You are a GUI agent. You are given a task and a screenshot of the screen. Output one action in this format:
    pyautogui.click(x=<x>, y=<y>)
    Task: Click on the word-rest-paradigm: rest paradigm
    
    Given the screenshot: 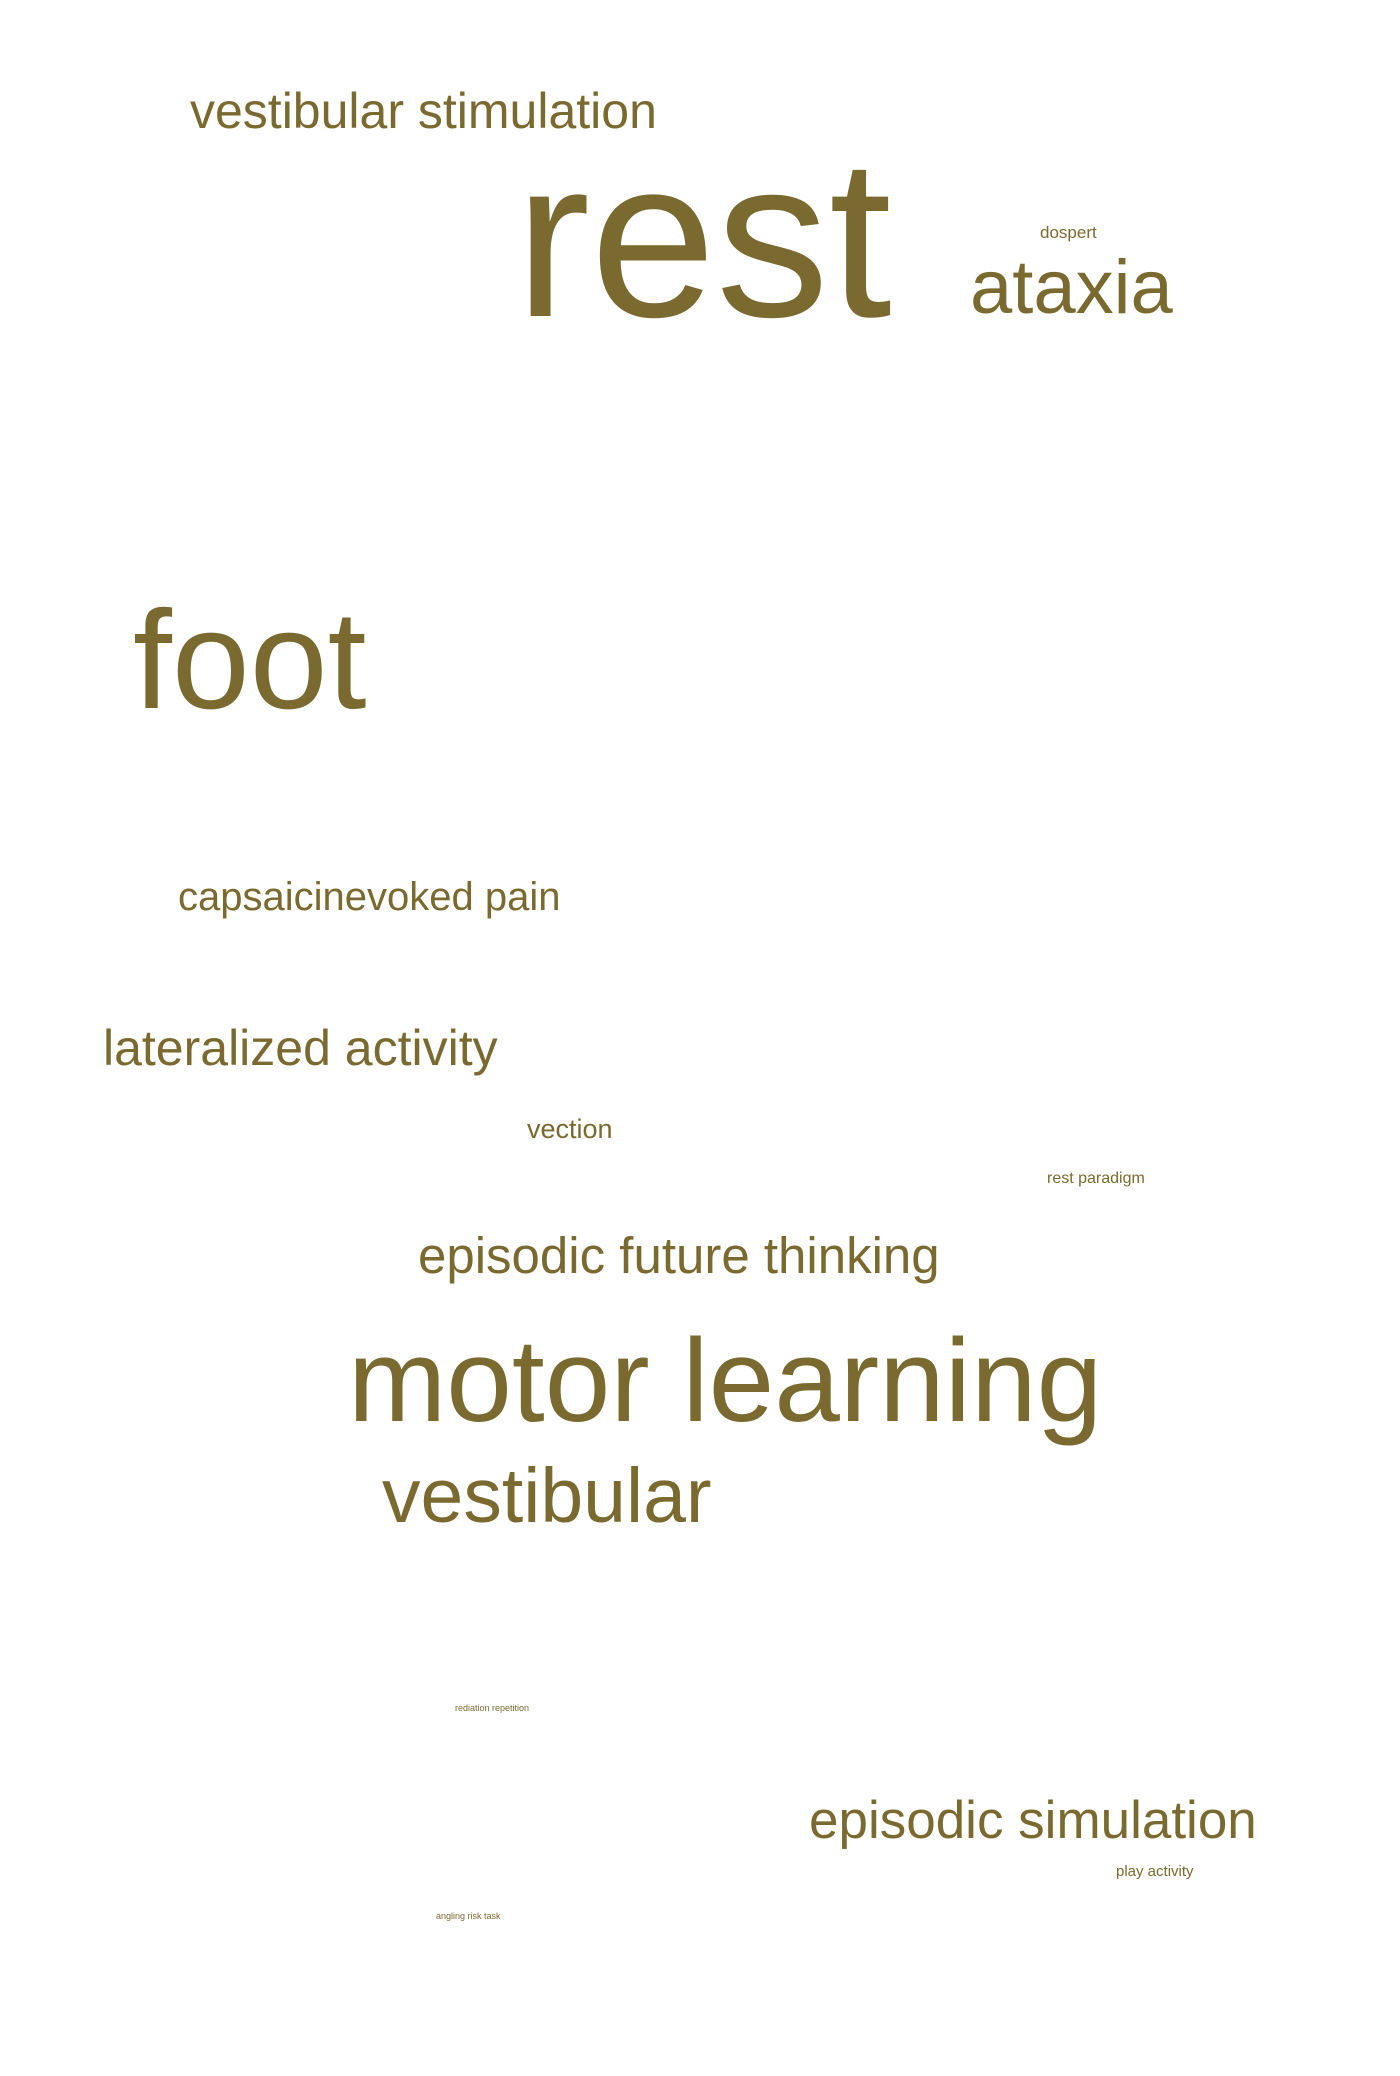 What is the action you would take?
    pyautogui.click(x=1096, y=1178)
    